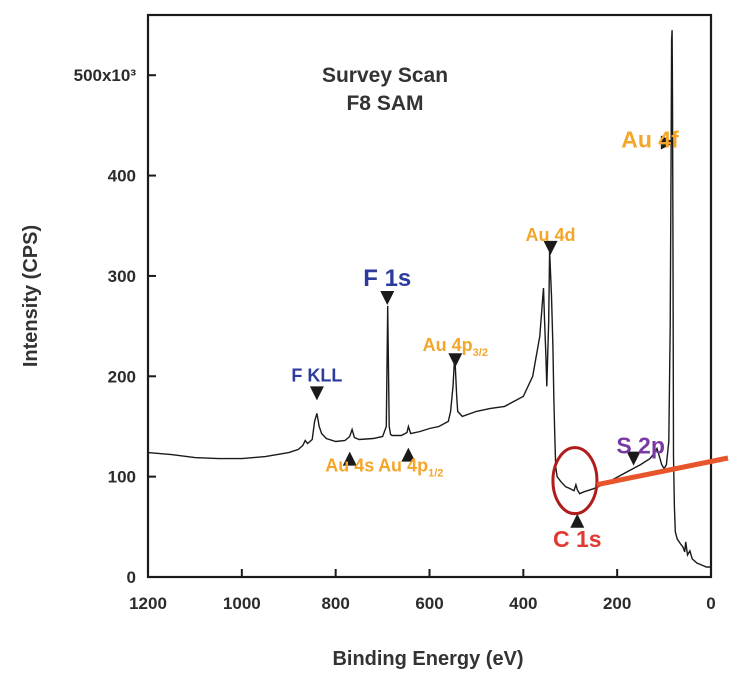 The image size is (731, 676). I want to click on peak-label: F 1s, so click(387, 278).